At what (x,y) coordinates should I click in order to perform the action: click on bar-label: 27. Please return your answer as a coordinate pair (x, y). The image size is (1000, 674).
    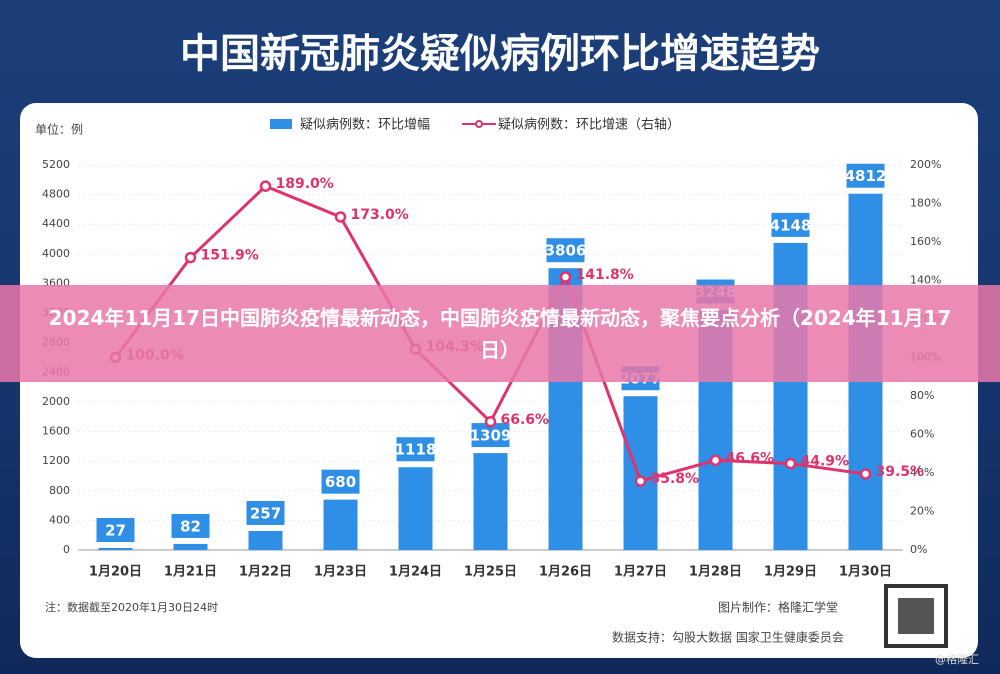
    Looking at the image, I should click on (115, 531).